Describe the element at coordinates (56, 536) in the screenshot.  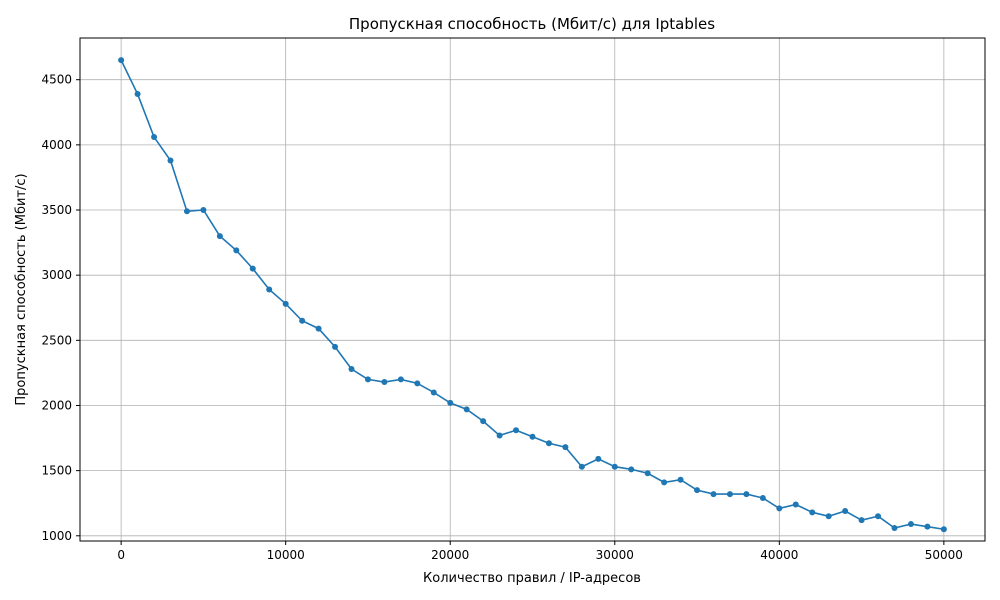
I see `y-tick-label: 1000` at that location.